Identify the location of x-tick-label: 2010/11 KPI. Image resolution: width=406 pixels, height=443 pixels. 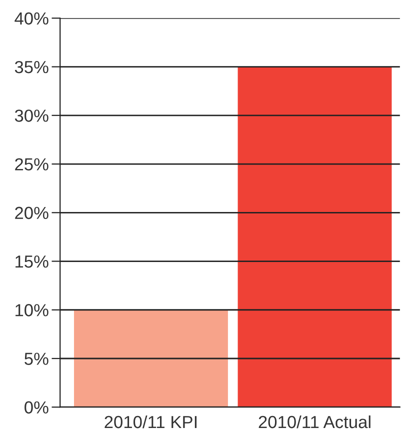
(150, 421).